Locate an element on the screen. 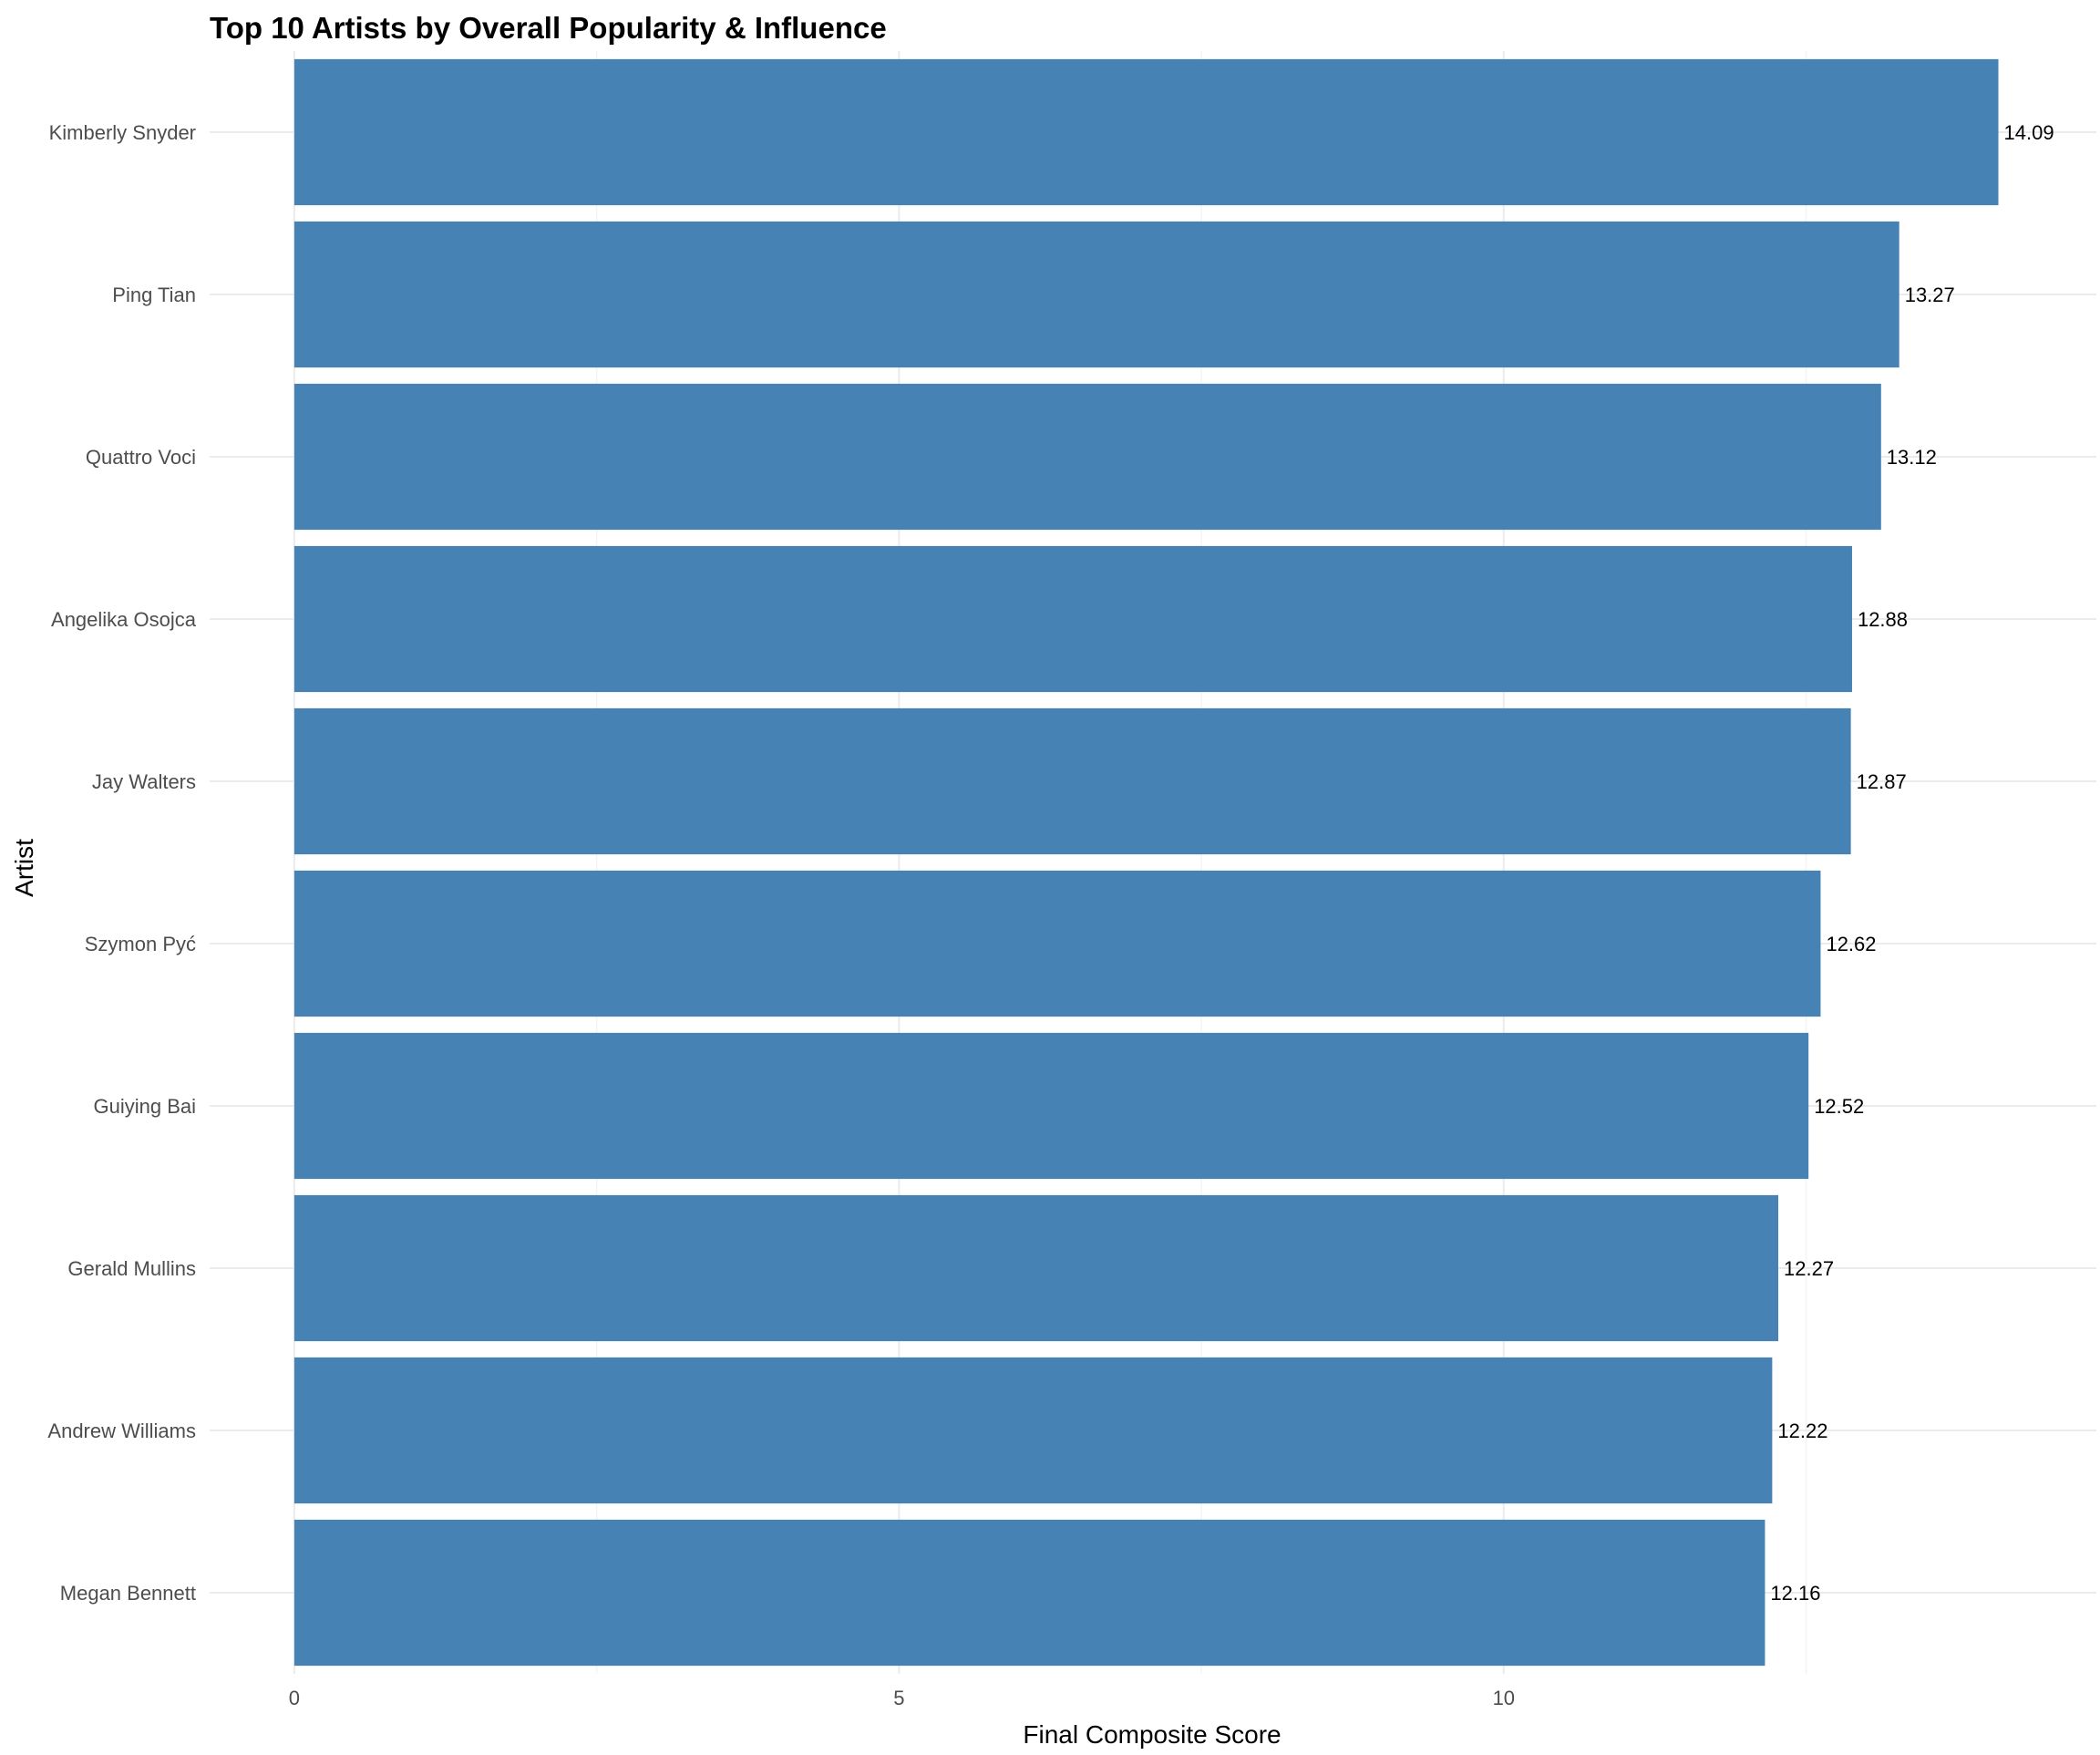 Image resolution: width=2100 pixels, height=1755 pixels. bar-value-label: 13.27 is located at coordinates (1930, 295).